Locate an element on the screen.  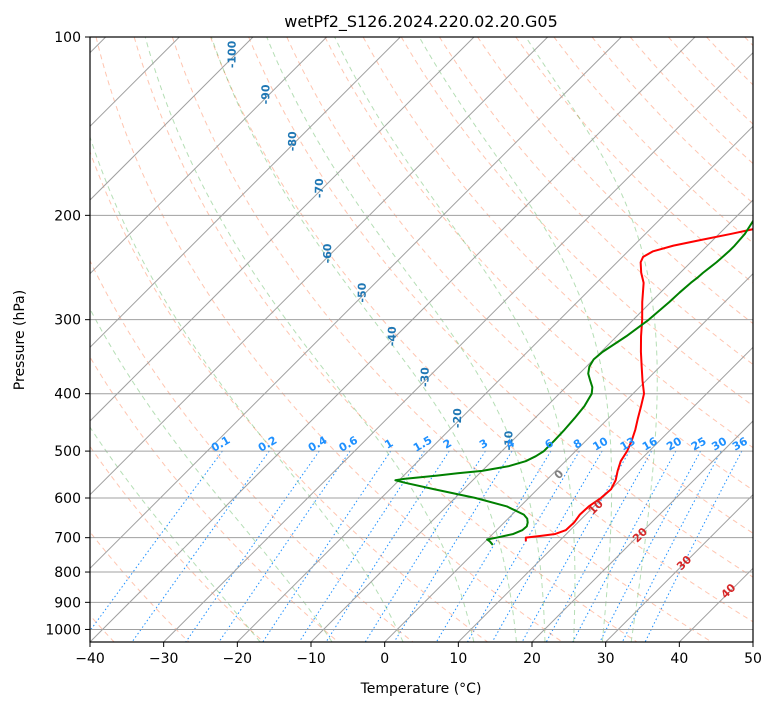
y-tick-label: 400 is located at coordinates (67, 395).